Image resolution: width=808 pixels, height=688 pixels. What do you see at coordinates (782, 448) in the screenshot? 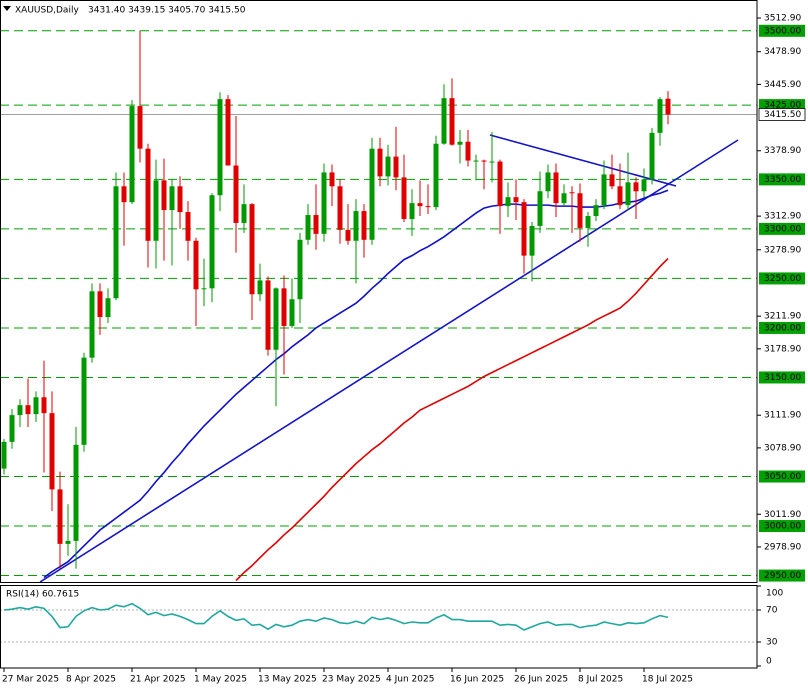
I see `y-tick-label: 3078.90` at bounding box center [782, 448].